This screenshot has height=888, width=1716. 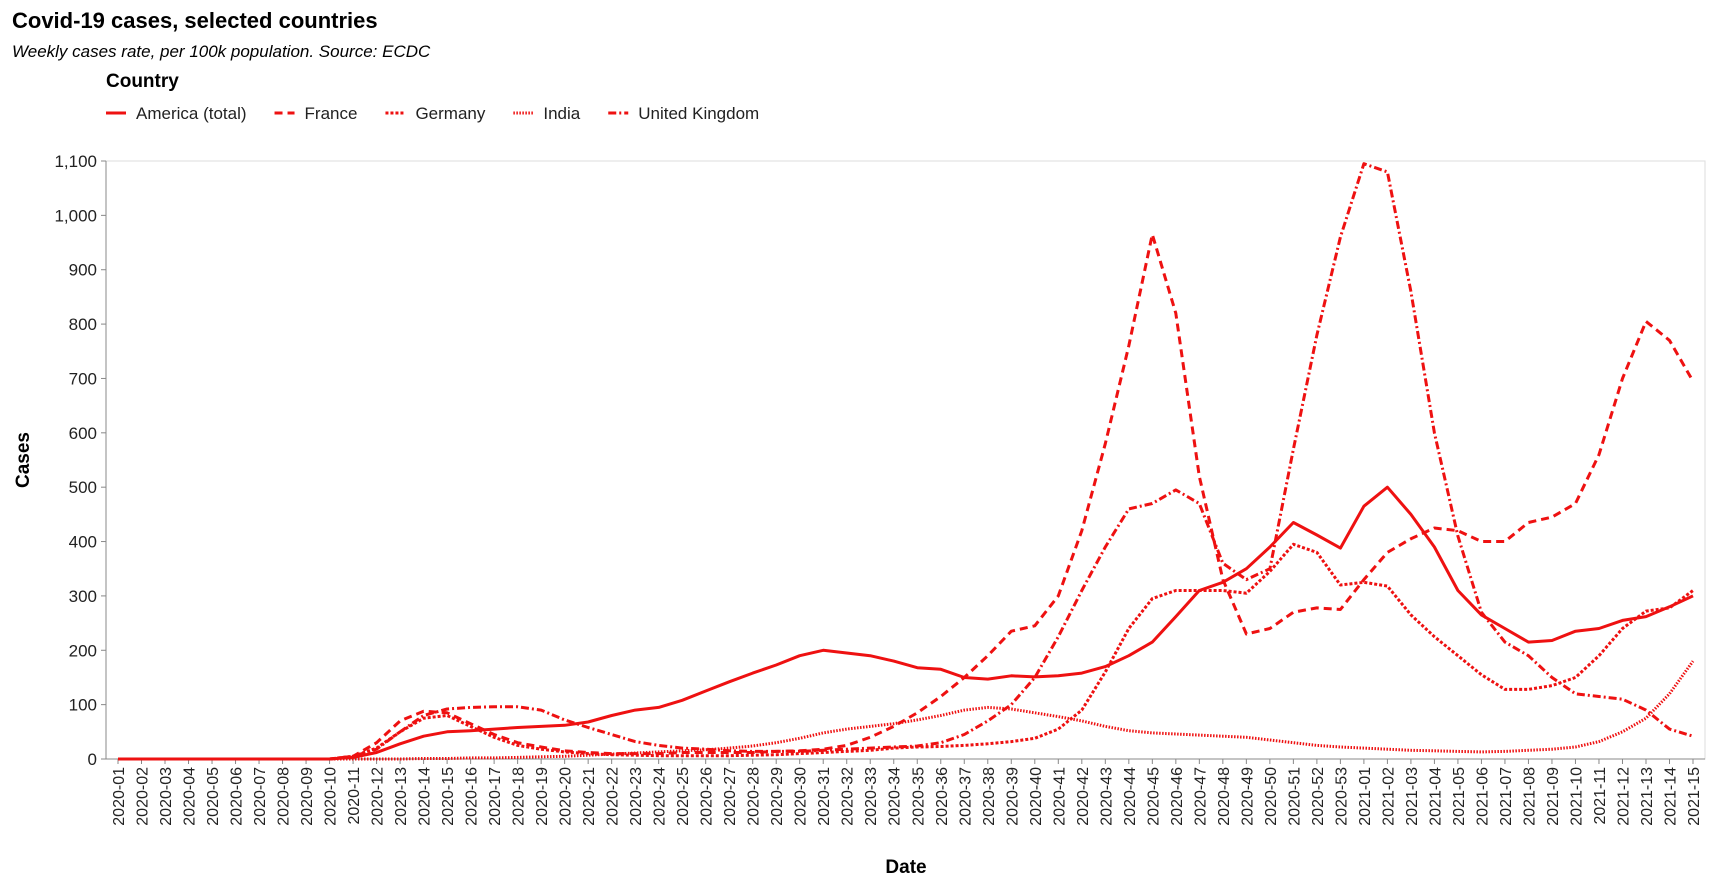 What do you see at coordinates (989, 796) in the screenshot?
I see `x-tick-label: 2020-38` at bounding box center [989, 796].